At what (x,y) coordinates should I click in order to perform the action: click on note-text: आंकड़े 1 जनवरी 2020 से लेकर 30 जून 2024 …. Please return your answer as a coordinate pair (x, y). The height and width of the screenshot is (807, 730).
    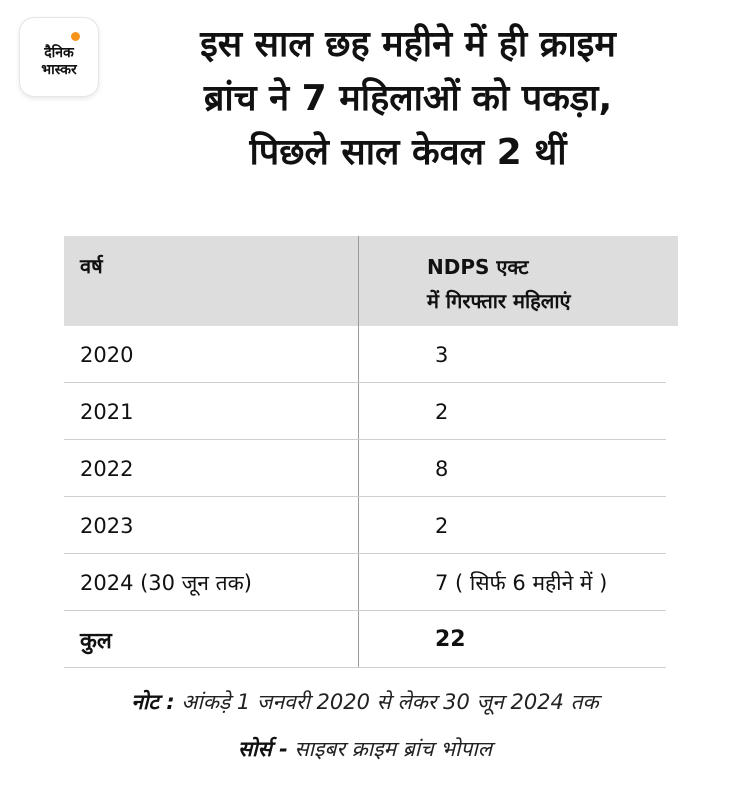
    Looking at the image, I should click on (386, 702).